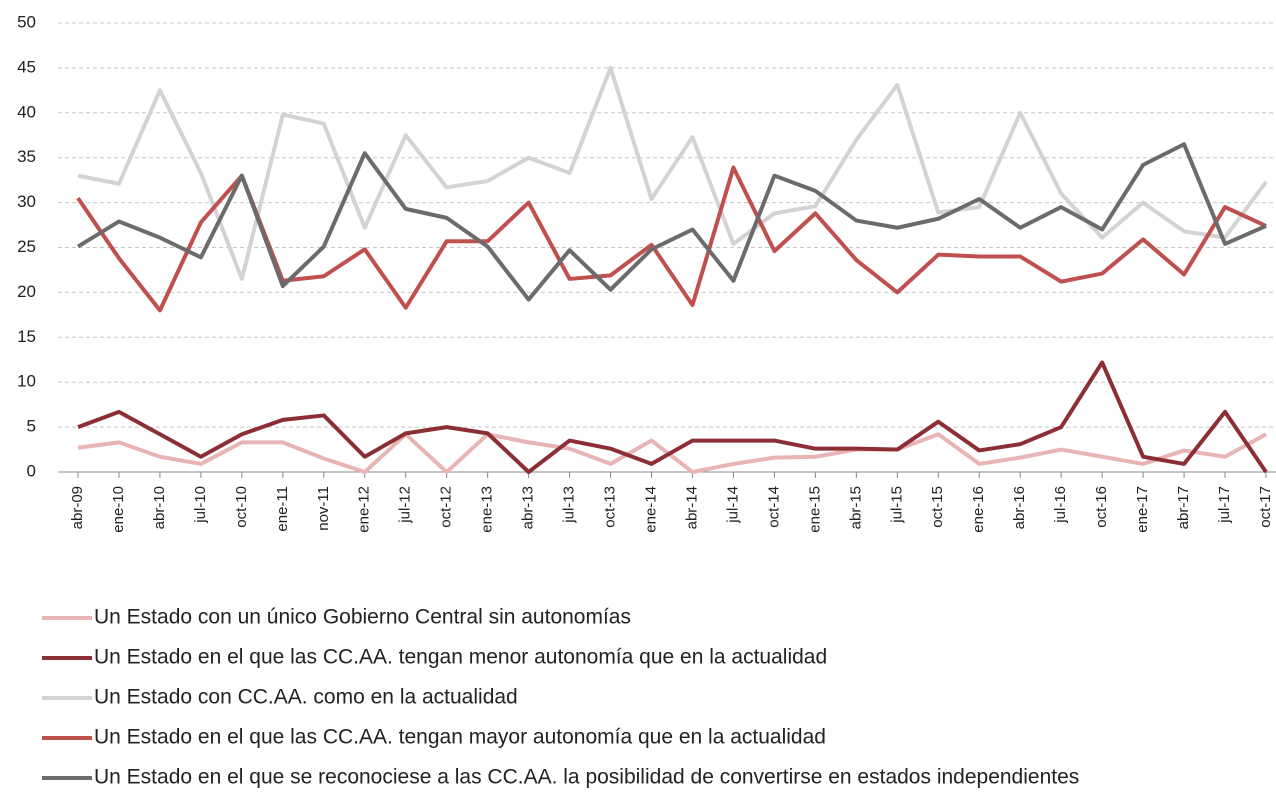  Describe the element at coordinates (26, 156) in the screenshot. I see `y-tick-label: 35` at that location.